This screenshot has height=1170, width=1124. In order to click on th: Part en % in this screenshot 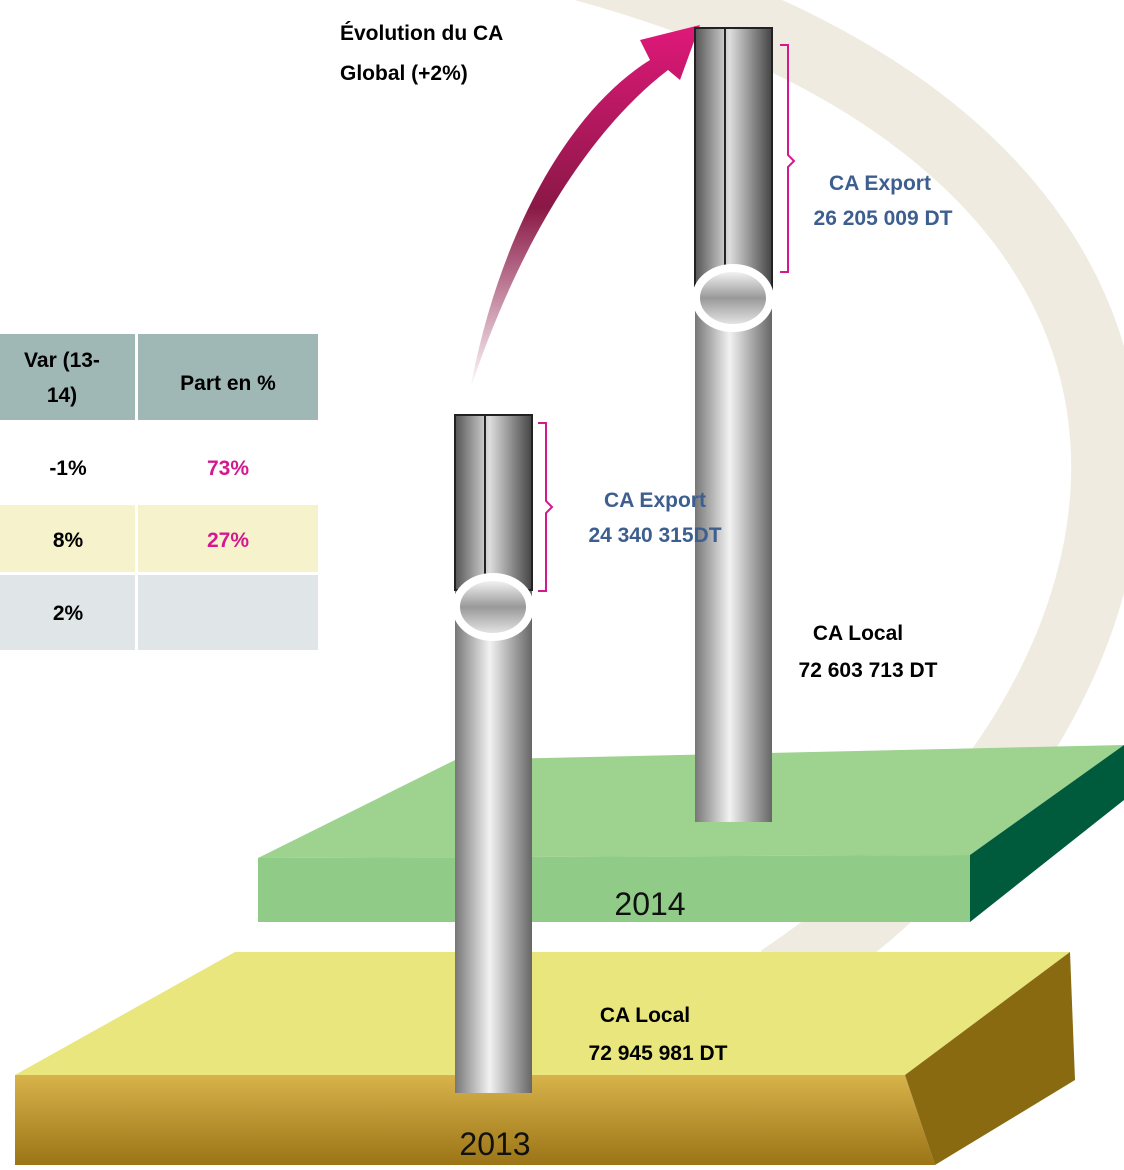, I will do `click(228, 383)`.